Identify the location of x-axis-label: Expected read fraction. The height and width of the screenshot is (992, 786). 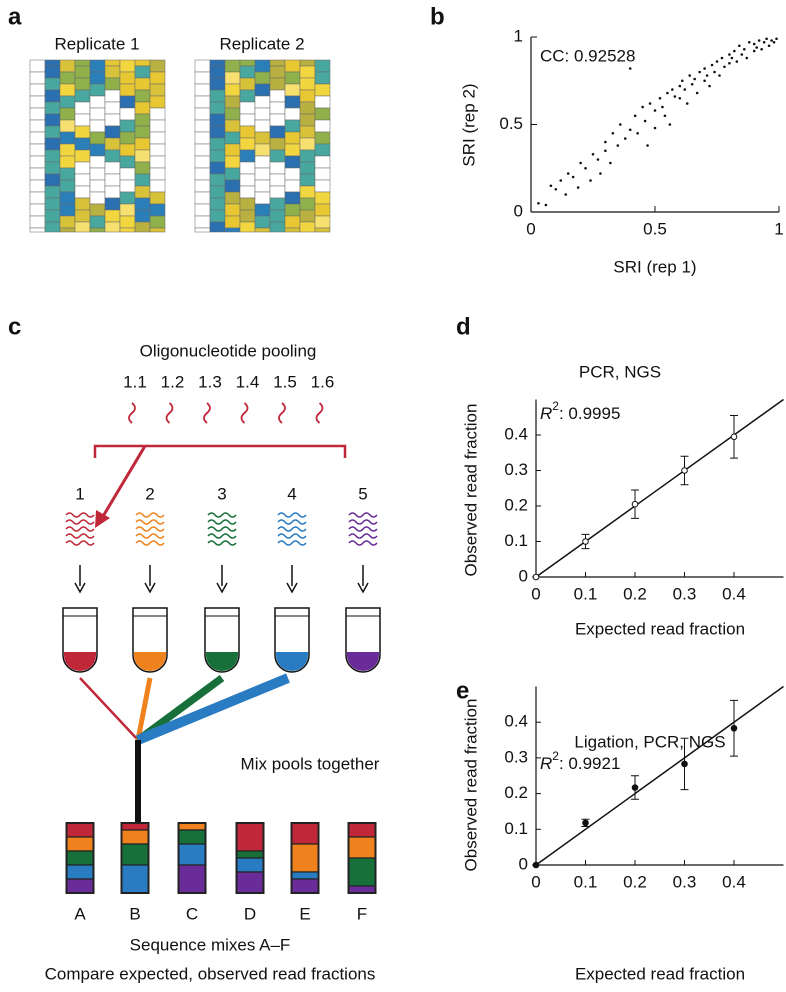
(660, 628).